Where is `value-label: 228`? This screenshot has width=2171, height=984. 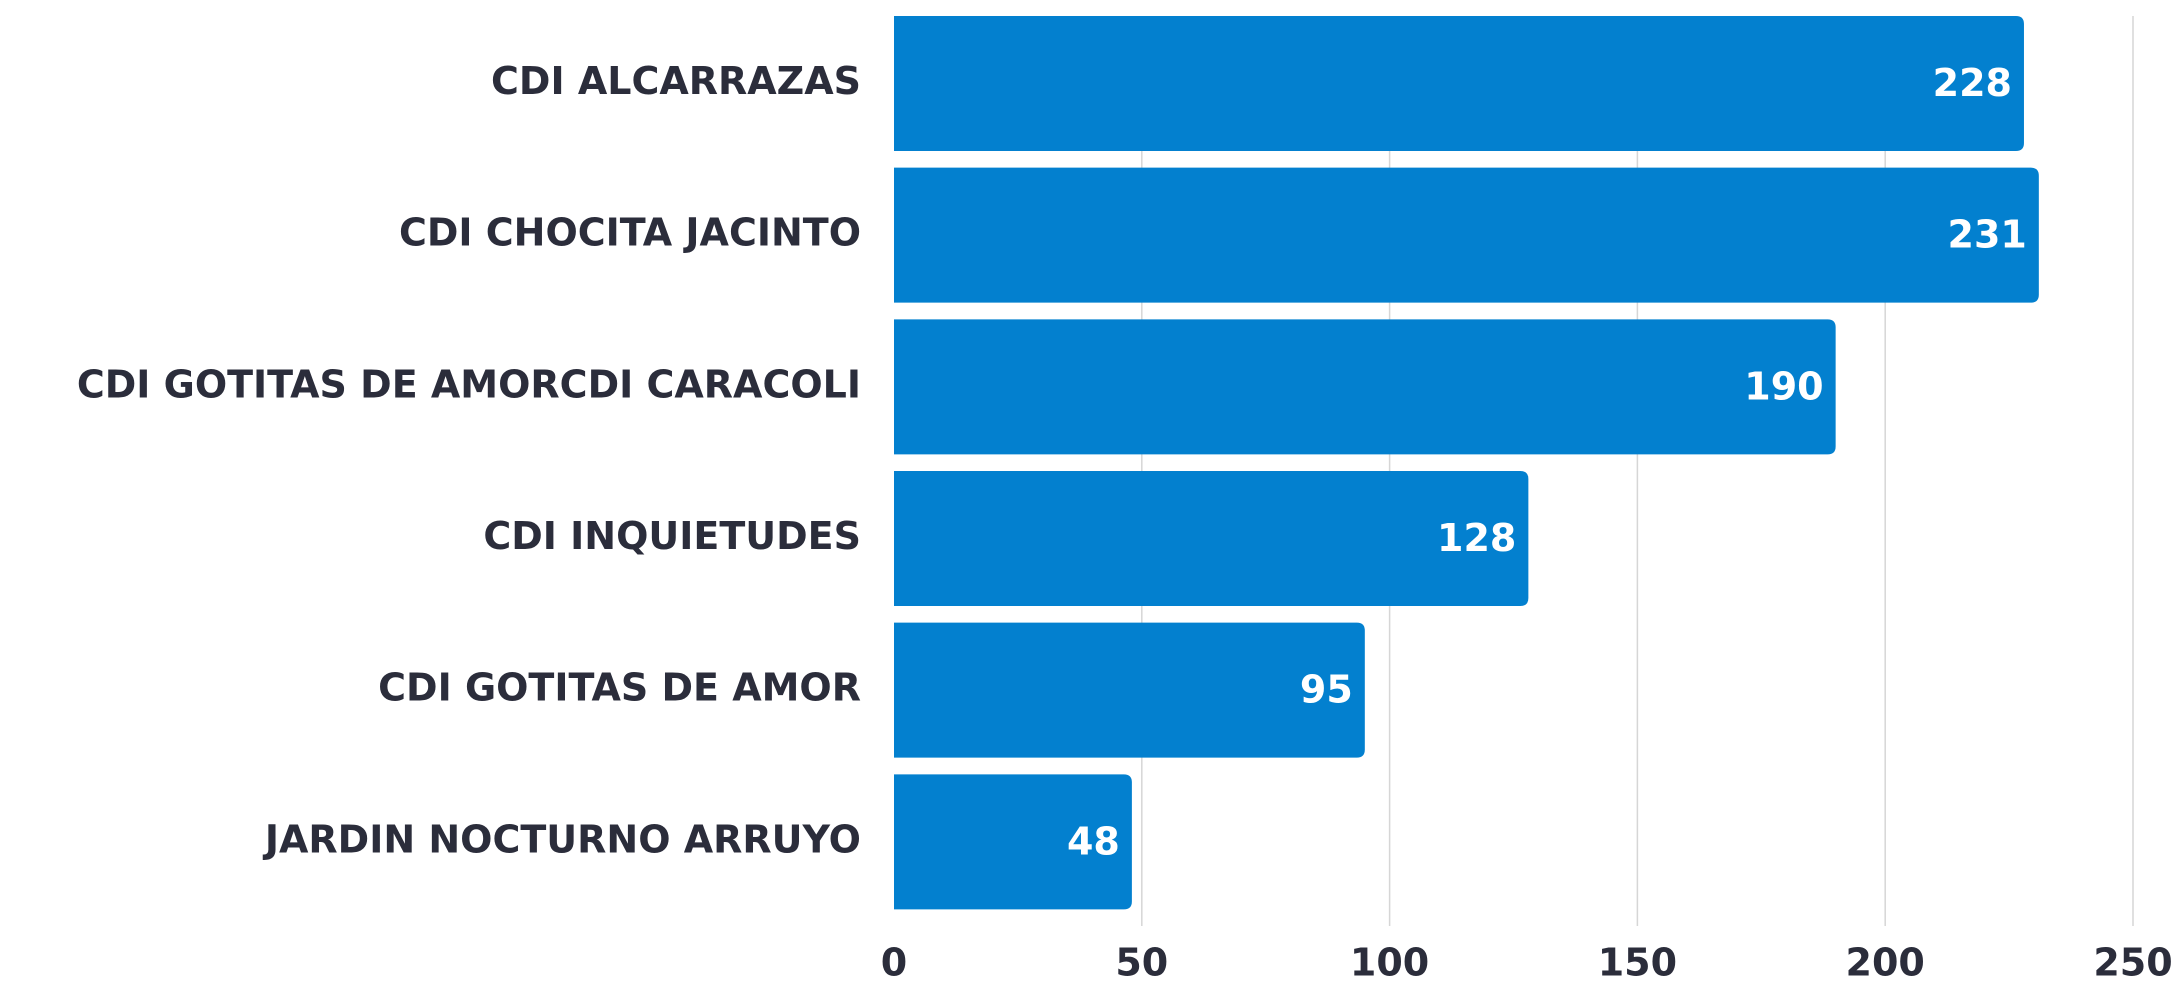 value-label: 228 is located at coordinates (1972, 83).